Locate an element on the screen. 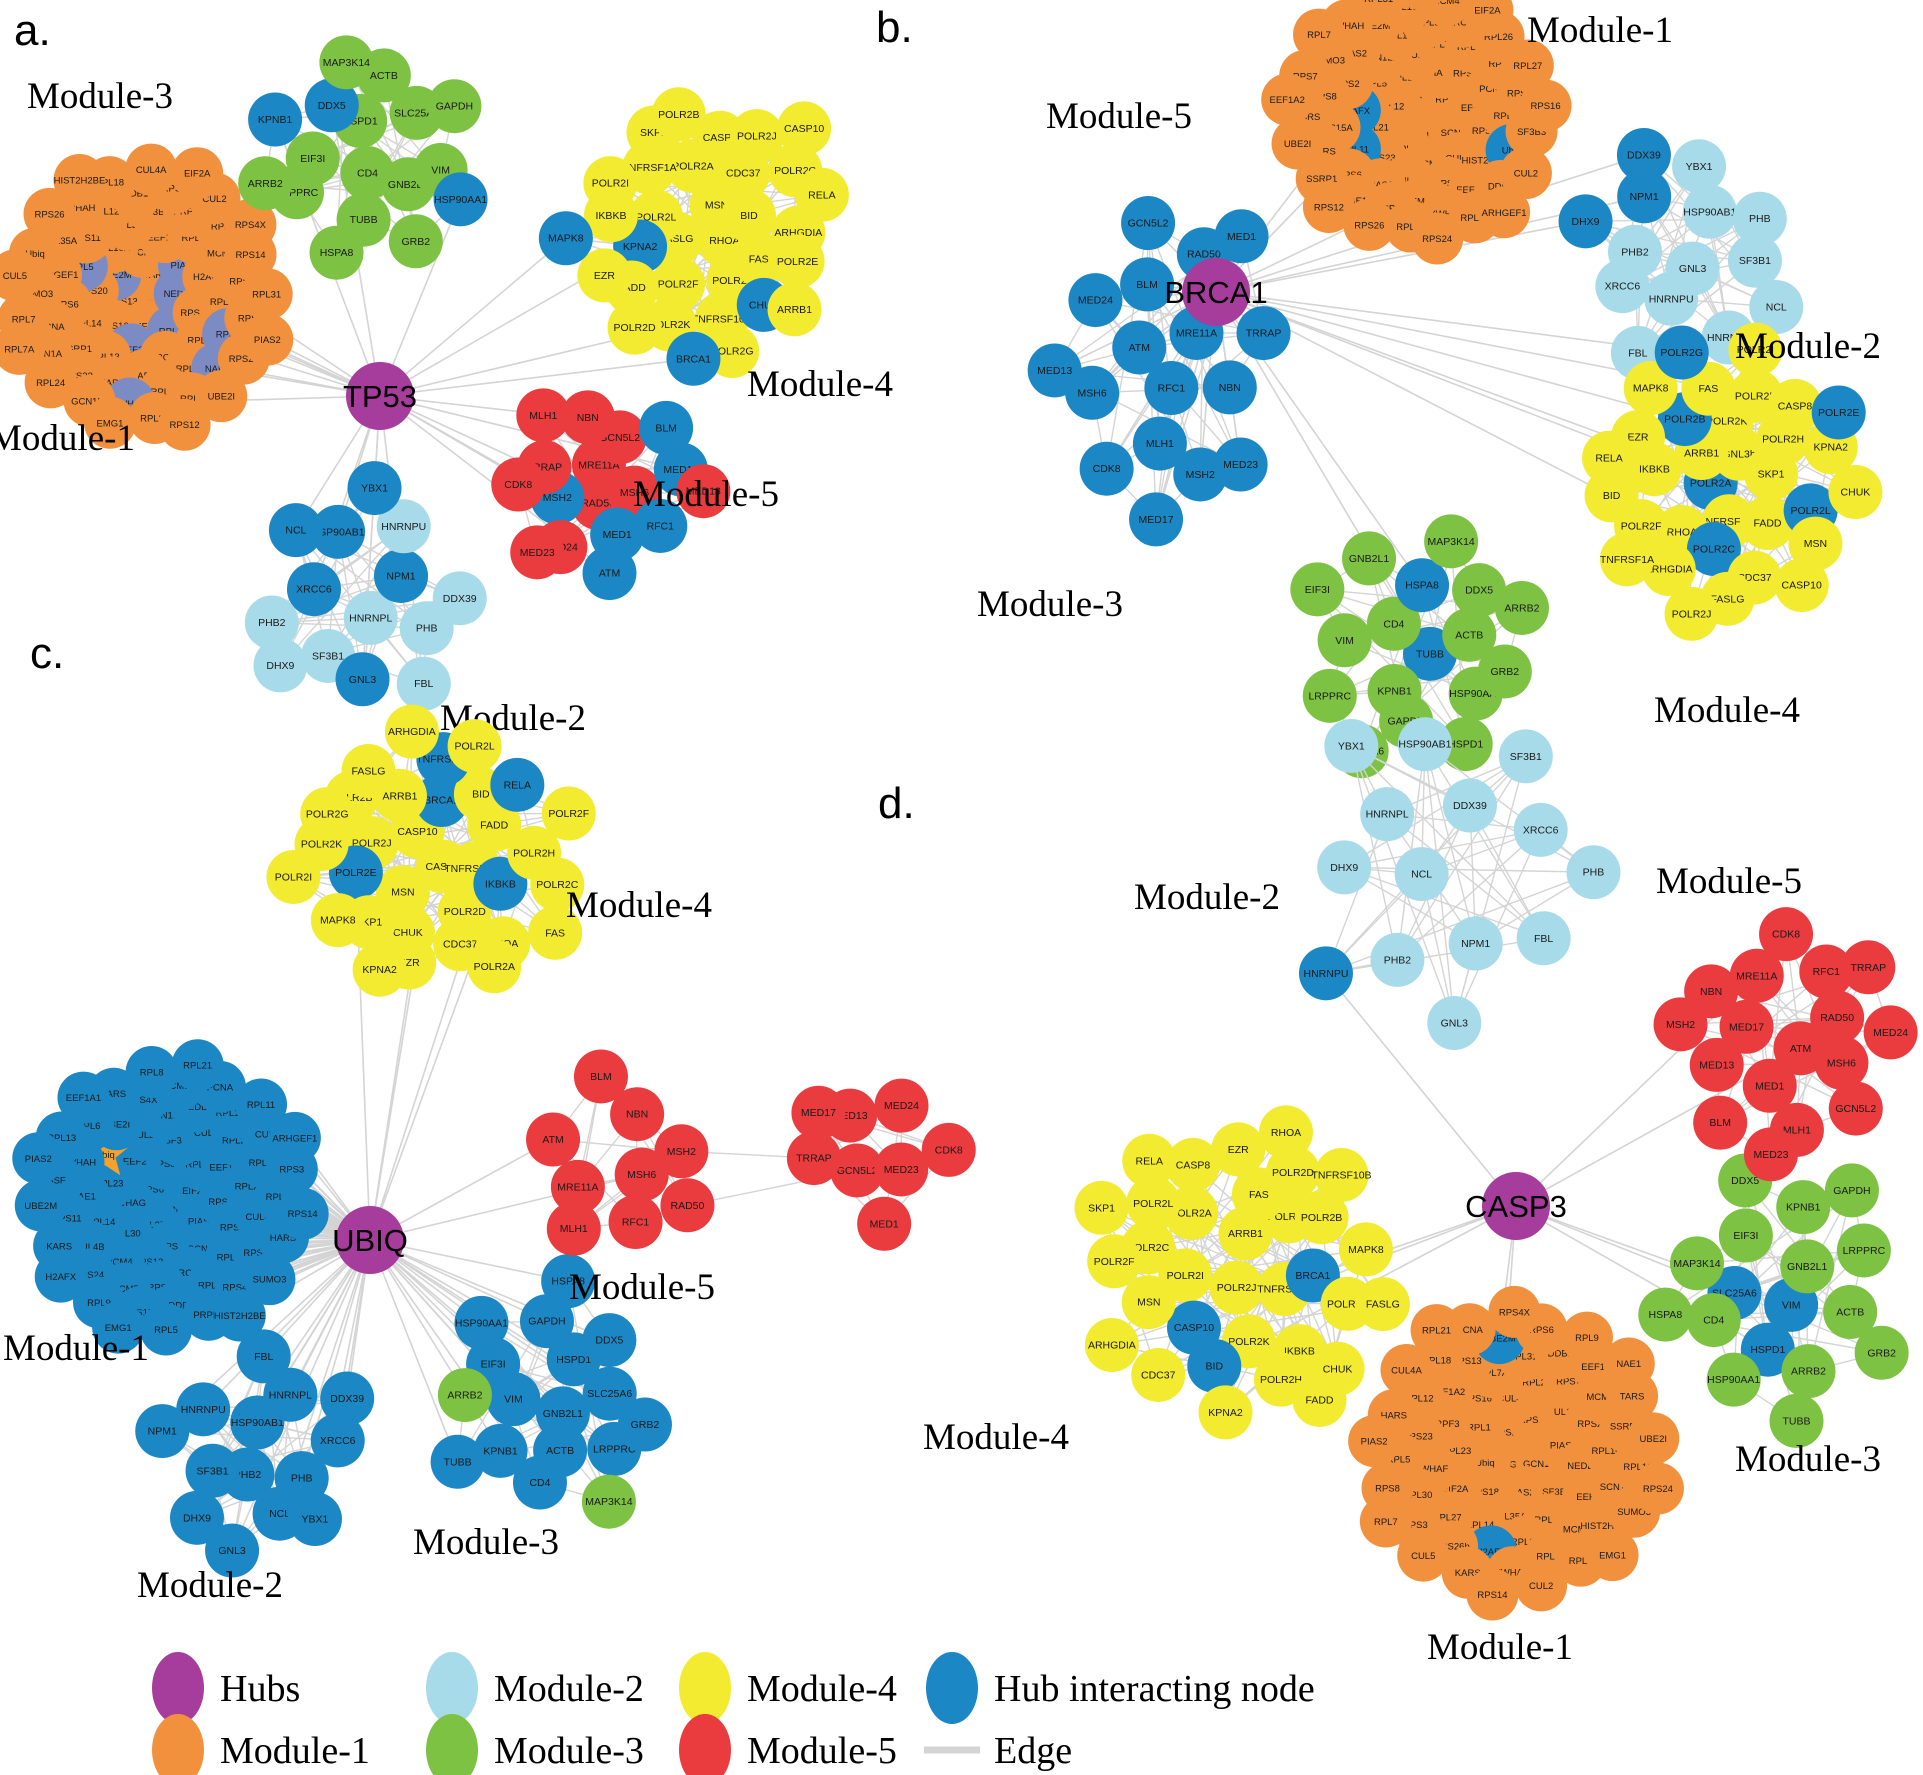  node-label-UBE2I: UBE2I is located at coordinates (221, 397).